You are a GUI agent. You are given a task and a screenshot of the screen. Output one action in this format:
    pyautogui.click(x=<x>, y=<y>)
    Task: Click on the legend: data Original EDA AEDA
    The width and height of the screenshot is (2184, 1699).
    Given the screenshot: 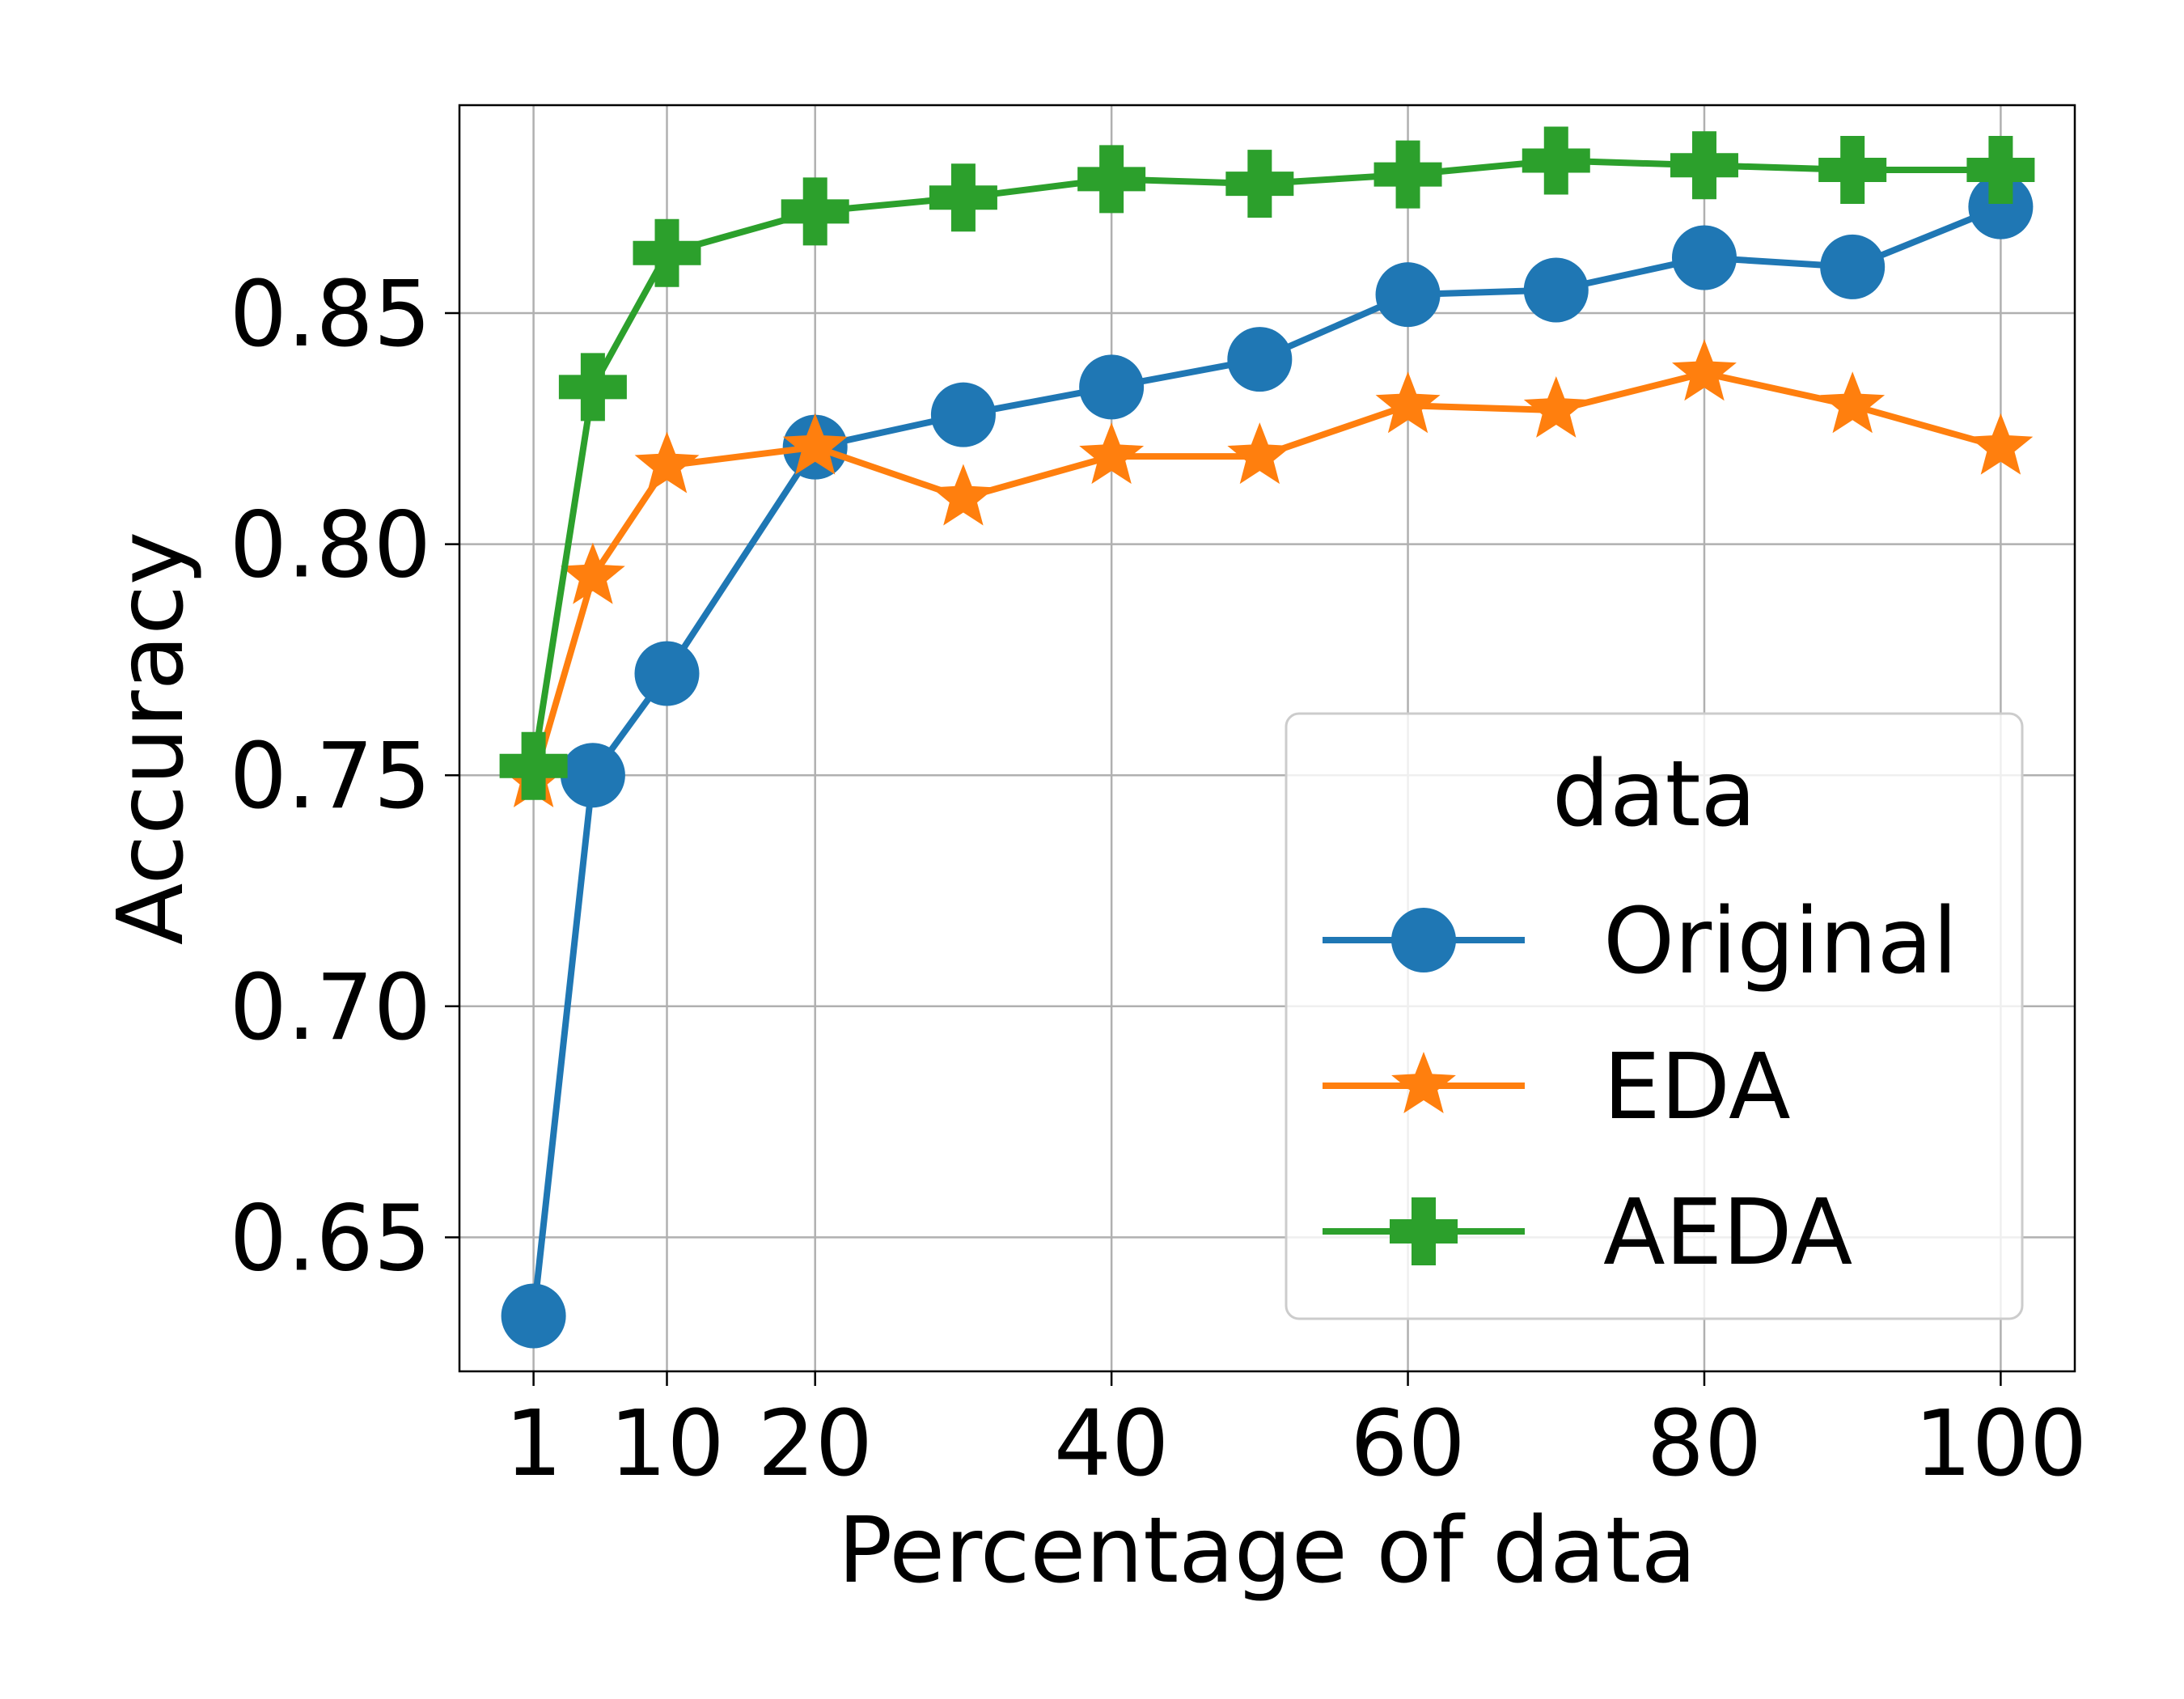 What is the action you would take?
    pyautogui.click(x=1654, y=1016)
    